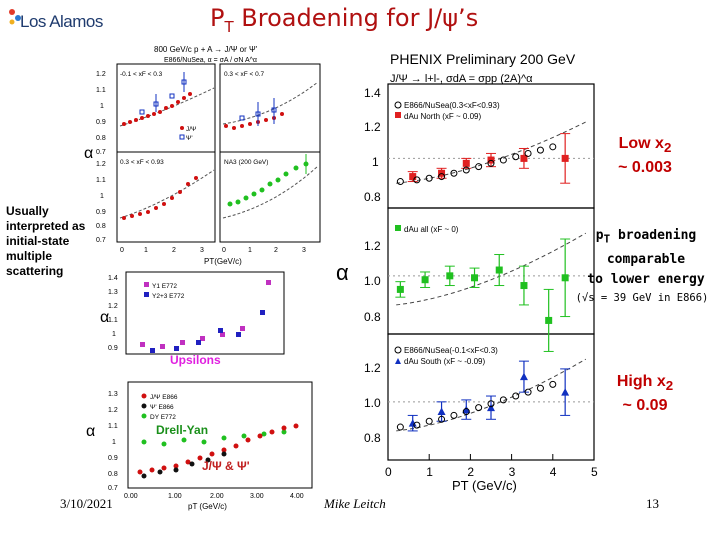 Image resolution: width=720 pixels, height=540 pixels. I want to click on title-t-subscript: T, so click(229, 26).